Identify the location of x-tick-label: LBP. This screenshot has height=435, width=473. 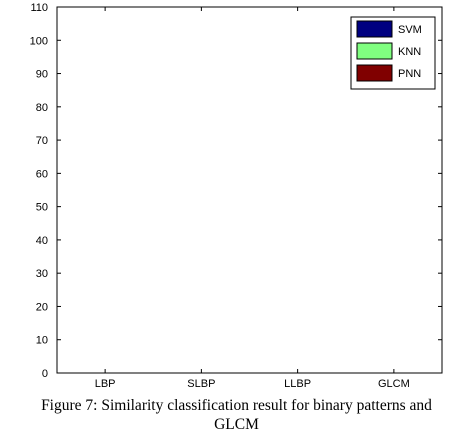
(105, 384).